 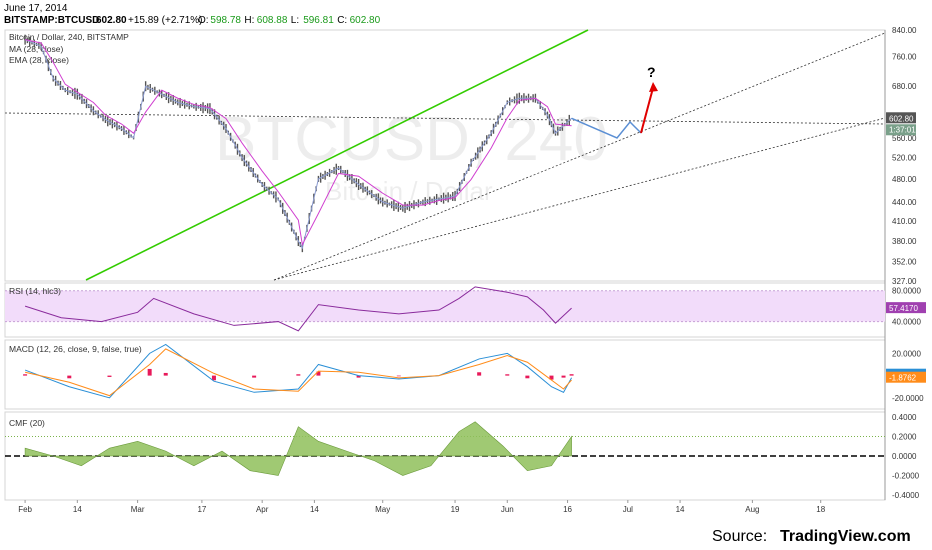 I want to click on rsi-value-tag, so click(x=906, y=308).